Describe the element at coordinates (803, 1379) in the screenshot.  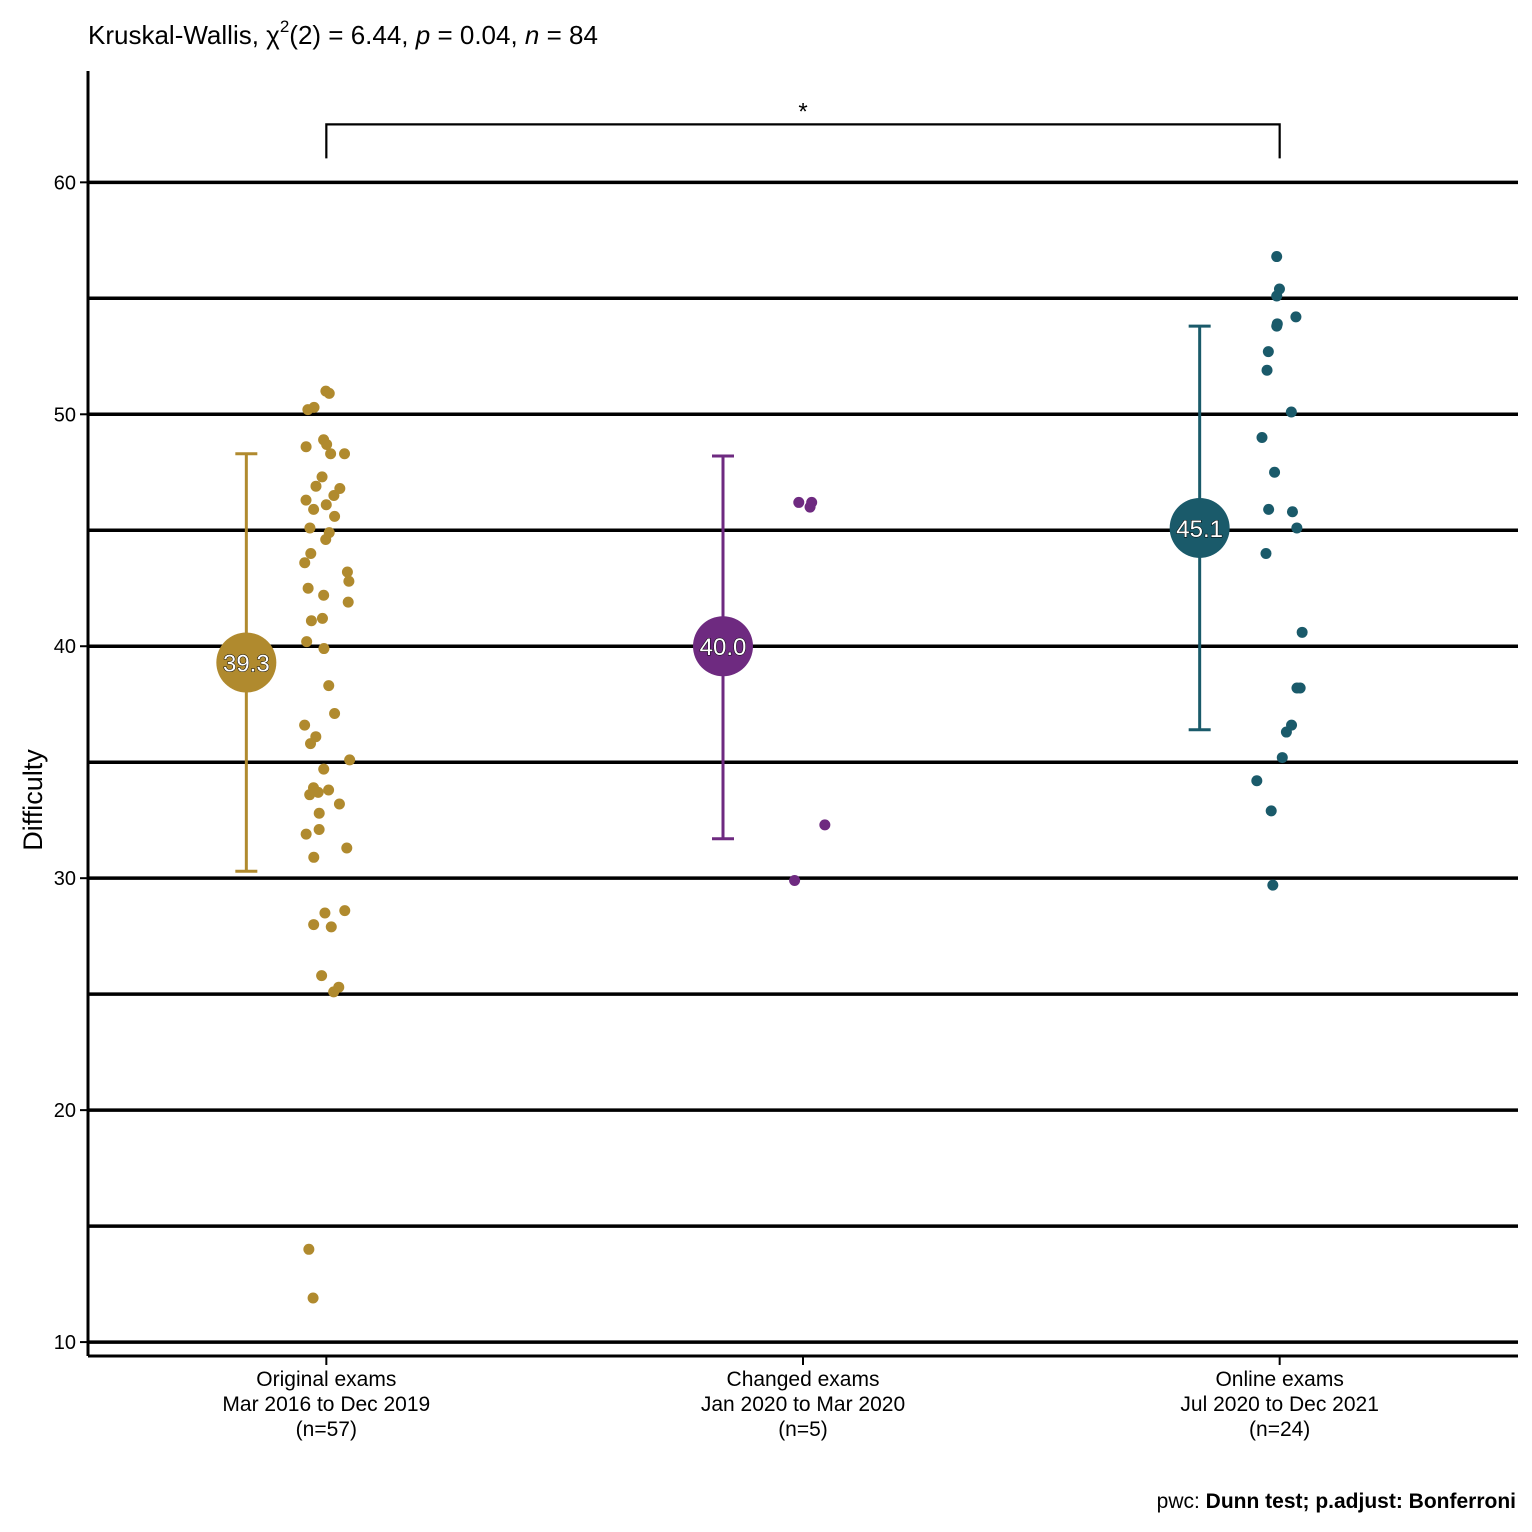
I see `x-tick-label: Changed exams` at that location.